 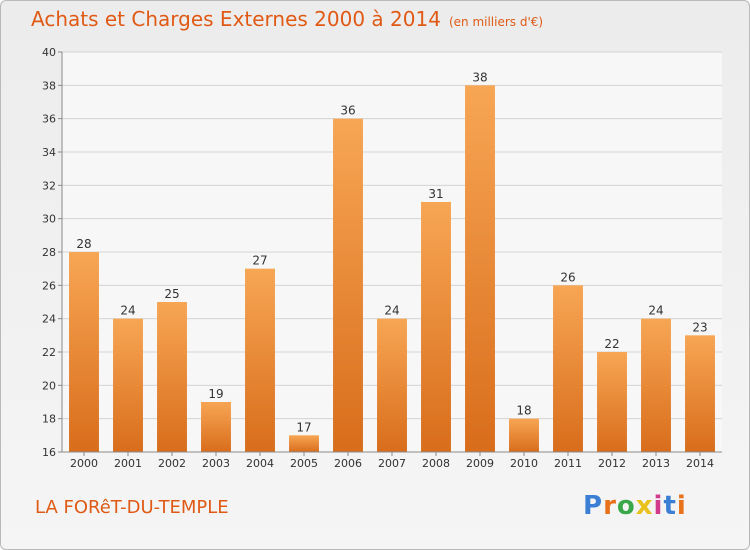 I want to click on data-label-2008: 31, so click(x=435, y=194).